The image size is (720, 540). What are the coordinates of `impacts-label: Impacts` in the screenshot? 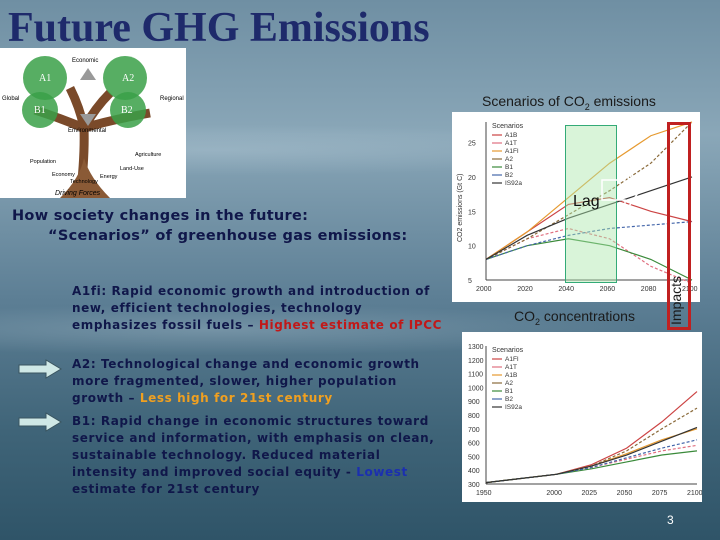 It's located at (676, 300).